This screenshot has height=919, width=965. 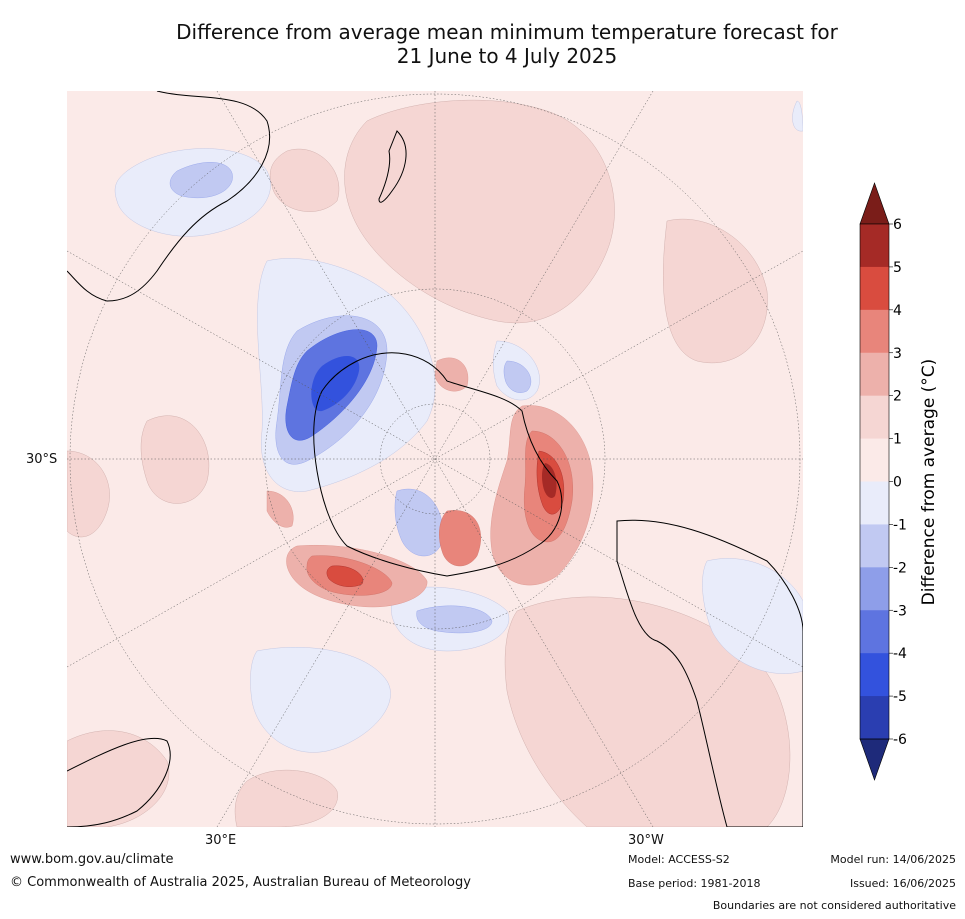 What do you see at coordinates (709, 673) in the screenshot?
I see `south-america-outline` at bounding box center [709, 673].